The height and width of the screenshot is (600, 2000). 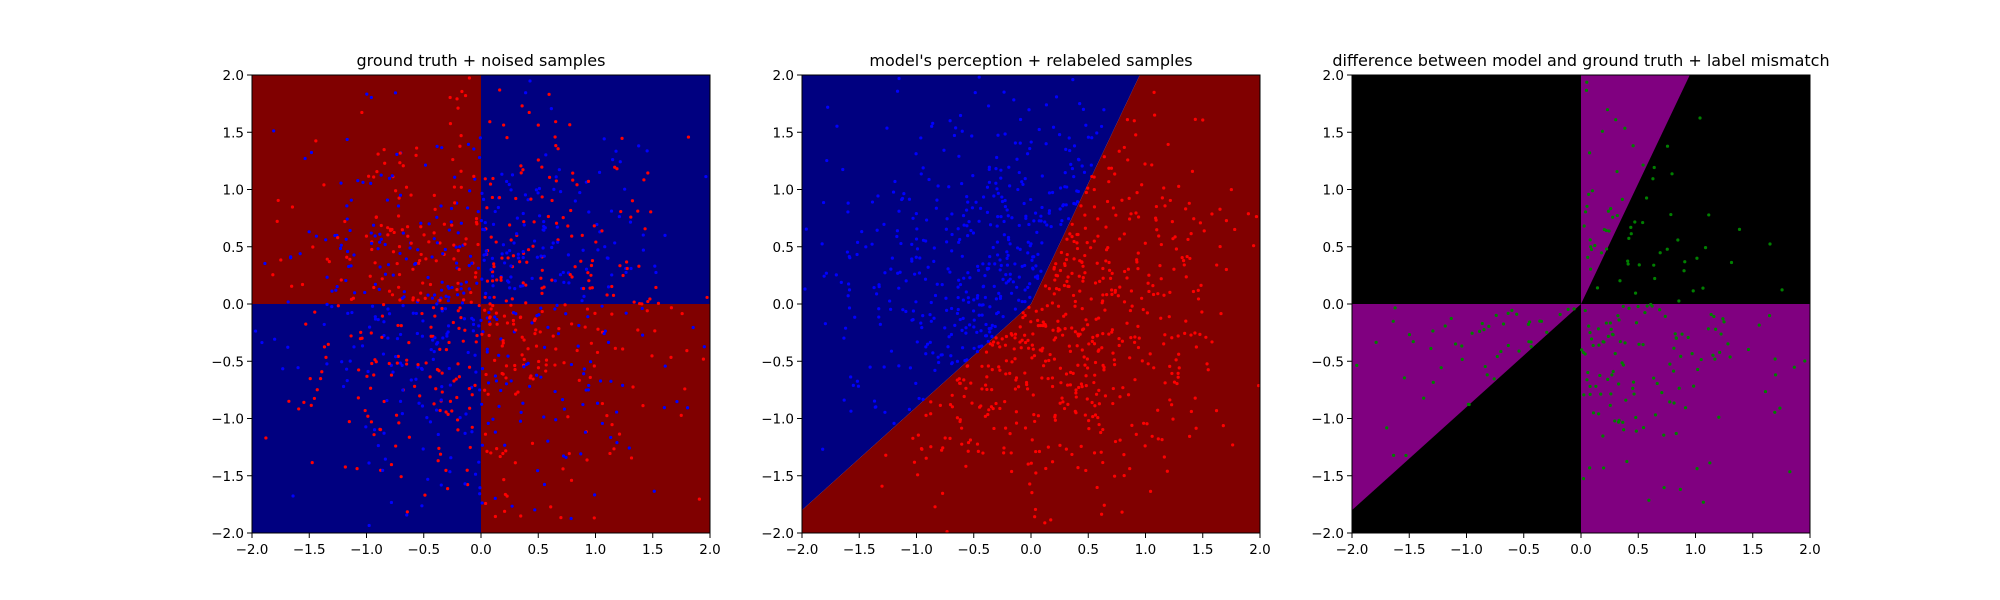 I want to click on y-tick-label: 0.5, so click(x=783, y=248).